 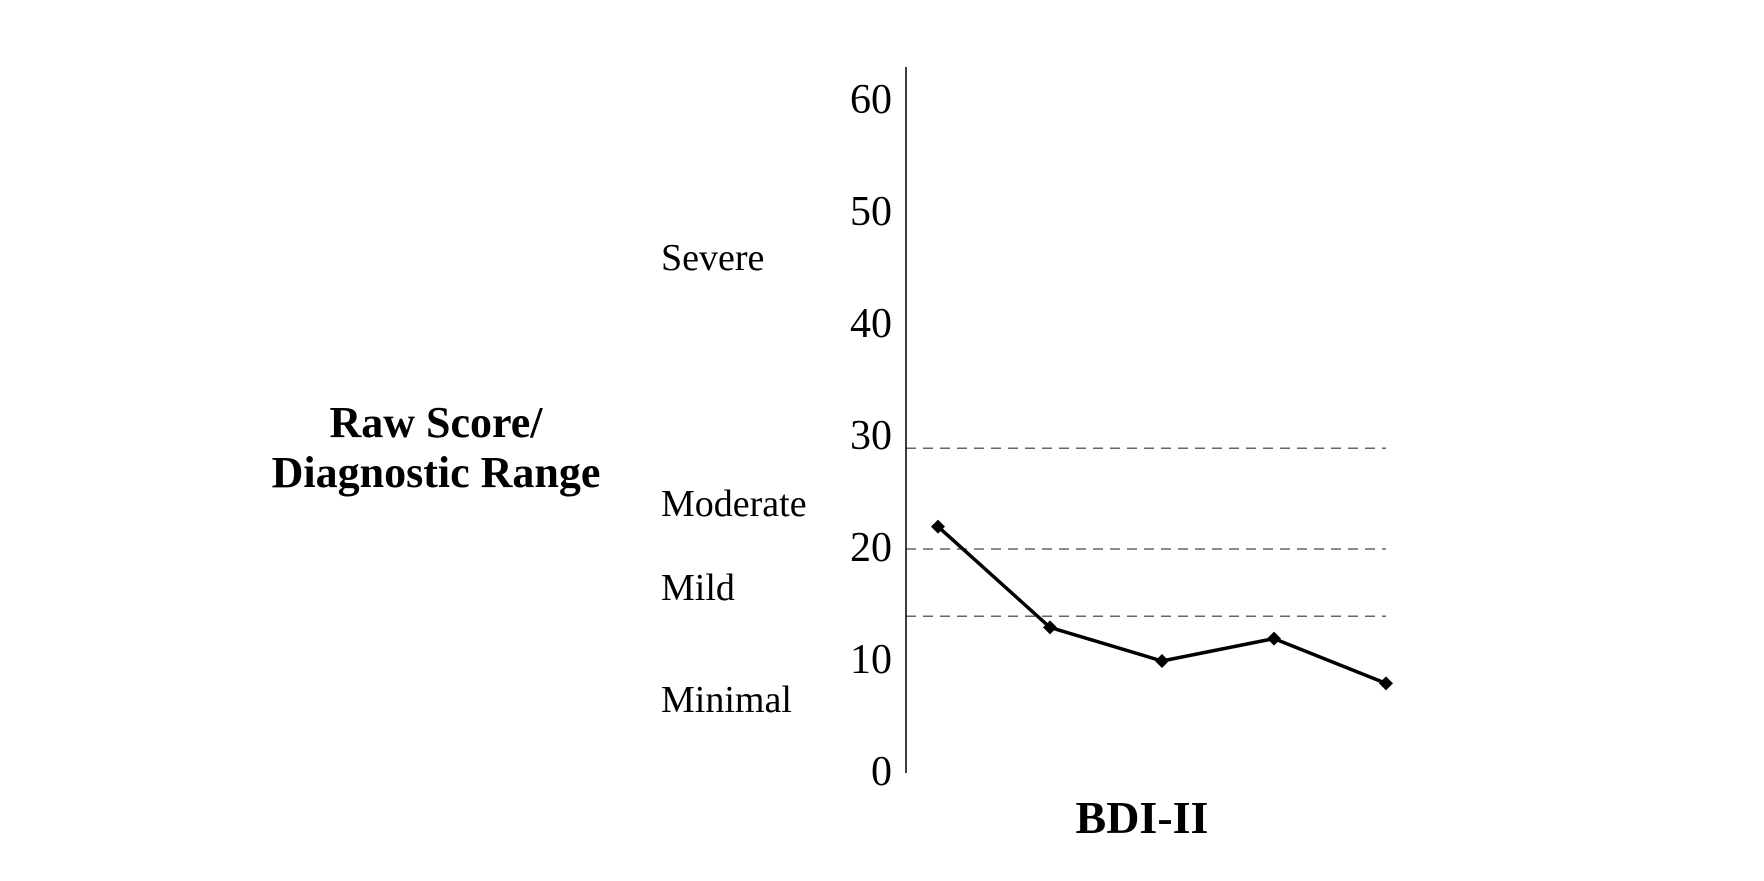 I want to click on range-label-moderate: Moderate, so click(x=734, y=504).